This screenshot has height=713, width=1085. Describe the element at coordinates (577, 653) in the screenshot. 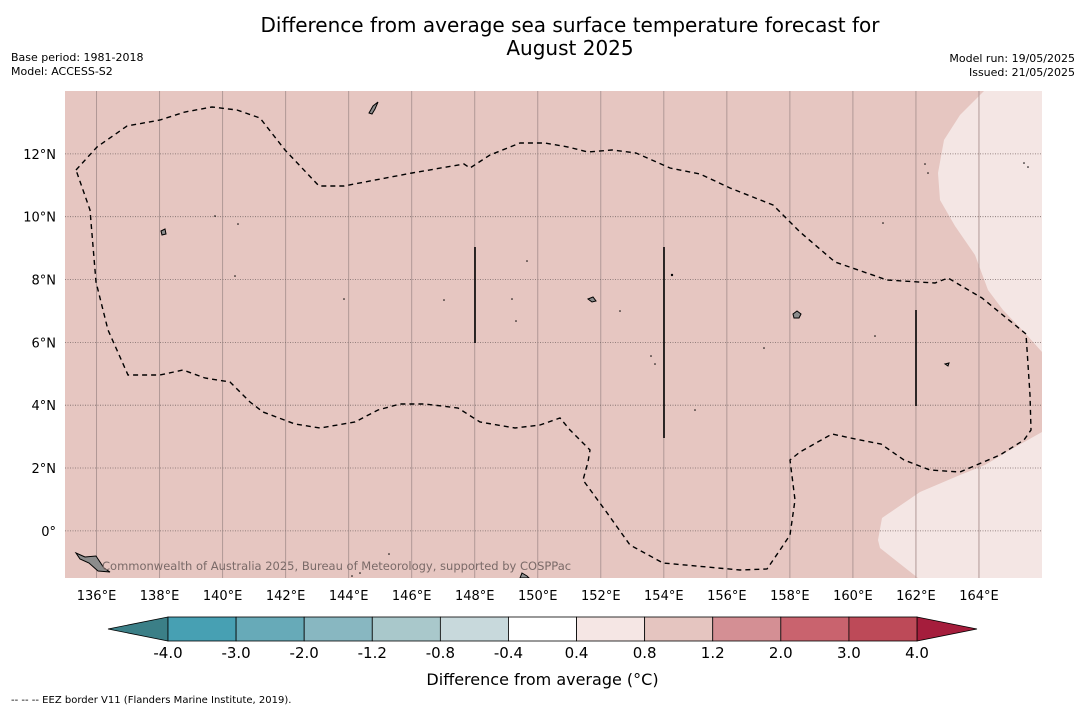

I see `colorbar-tick-label: 0.4` at that location.